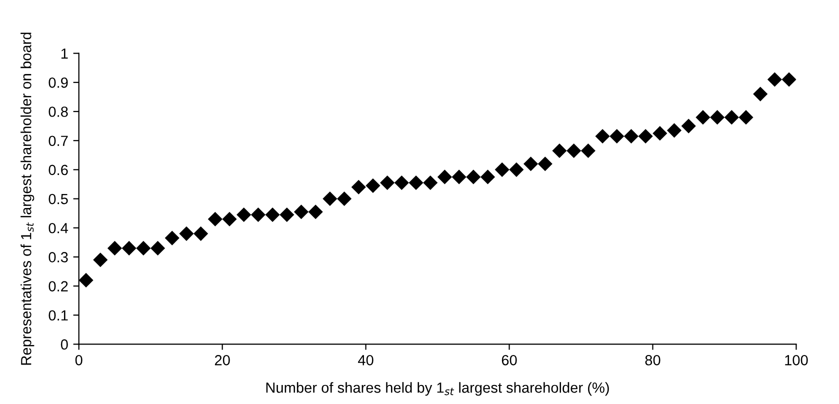 This screenshot has width=839, height=404. I want to click on y-tick-label: 0.7, so click(58, 141).